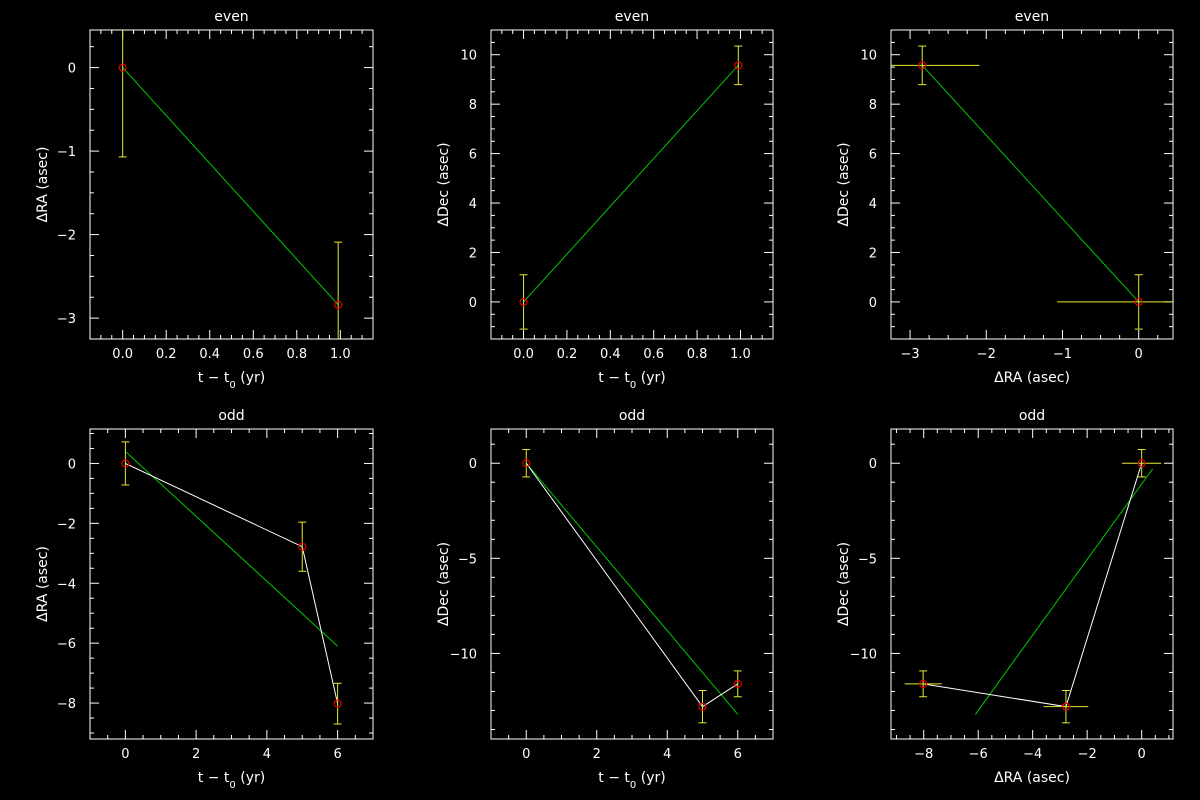 This screenshot has width=1200, height=800. I want to click on y-tick-label: 10, so click(468, 56).